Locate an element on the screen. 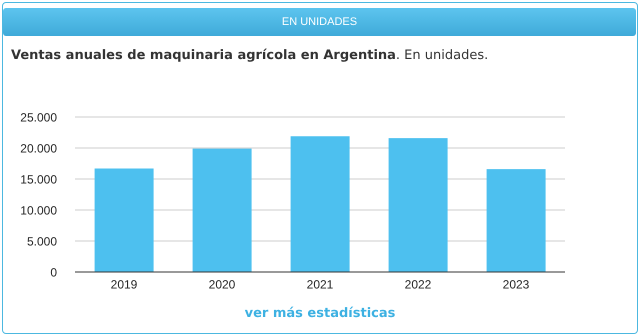 The image size is (640, 336). text: ver más estadísticas is located at coordinates (320, 313).